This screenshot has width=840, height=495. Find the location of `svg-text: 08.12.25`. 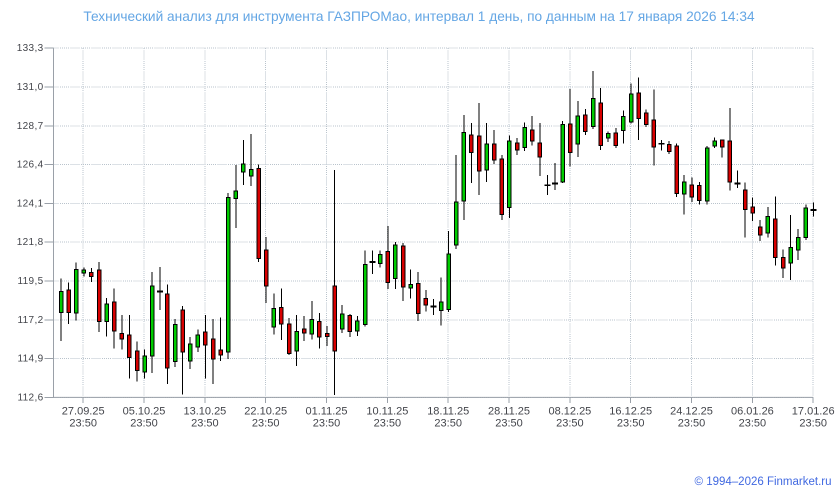

svg-text: 08.12.25 is located at coordinates (569, 412).